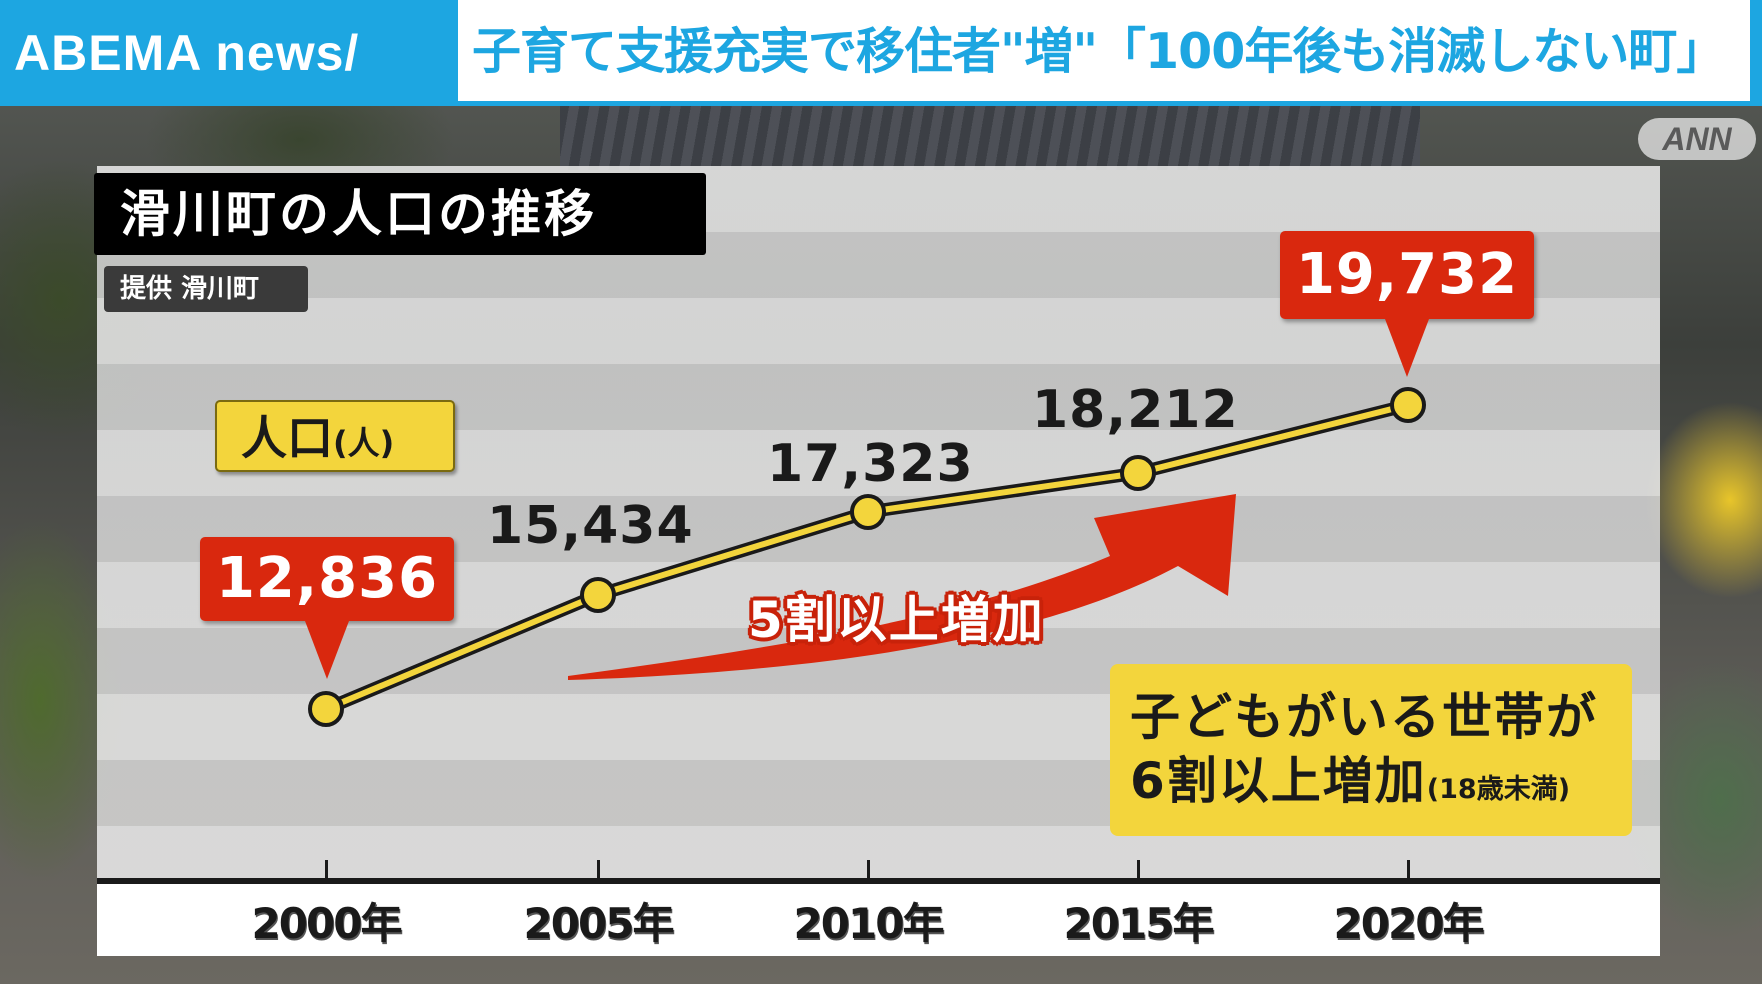 Image resolution: width=1762 pixels, height=984 pixels. Describe the element at coordinates (206, 289) in the screenshot. I see `source-label: 提供 滑川町` at that location.